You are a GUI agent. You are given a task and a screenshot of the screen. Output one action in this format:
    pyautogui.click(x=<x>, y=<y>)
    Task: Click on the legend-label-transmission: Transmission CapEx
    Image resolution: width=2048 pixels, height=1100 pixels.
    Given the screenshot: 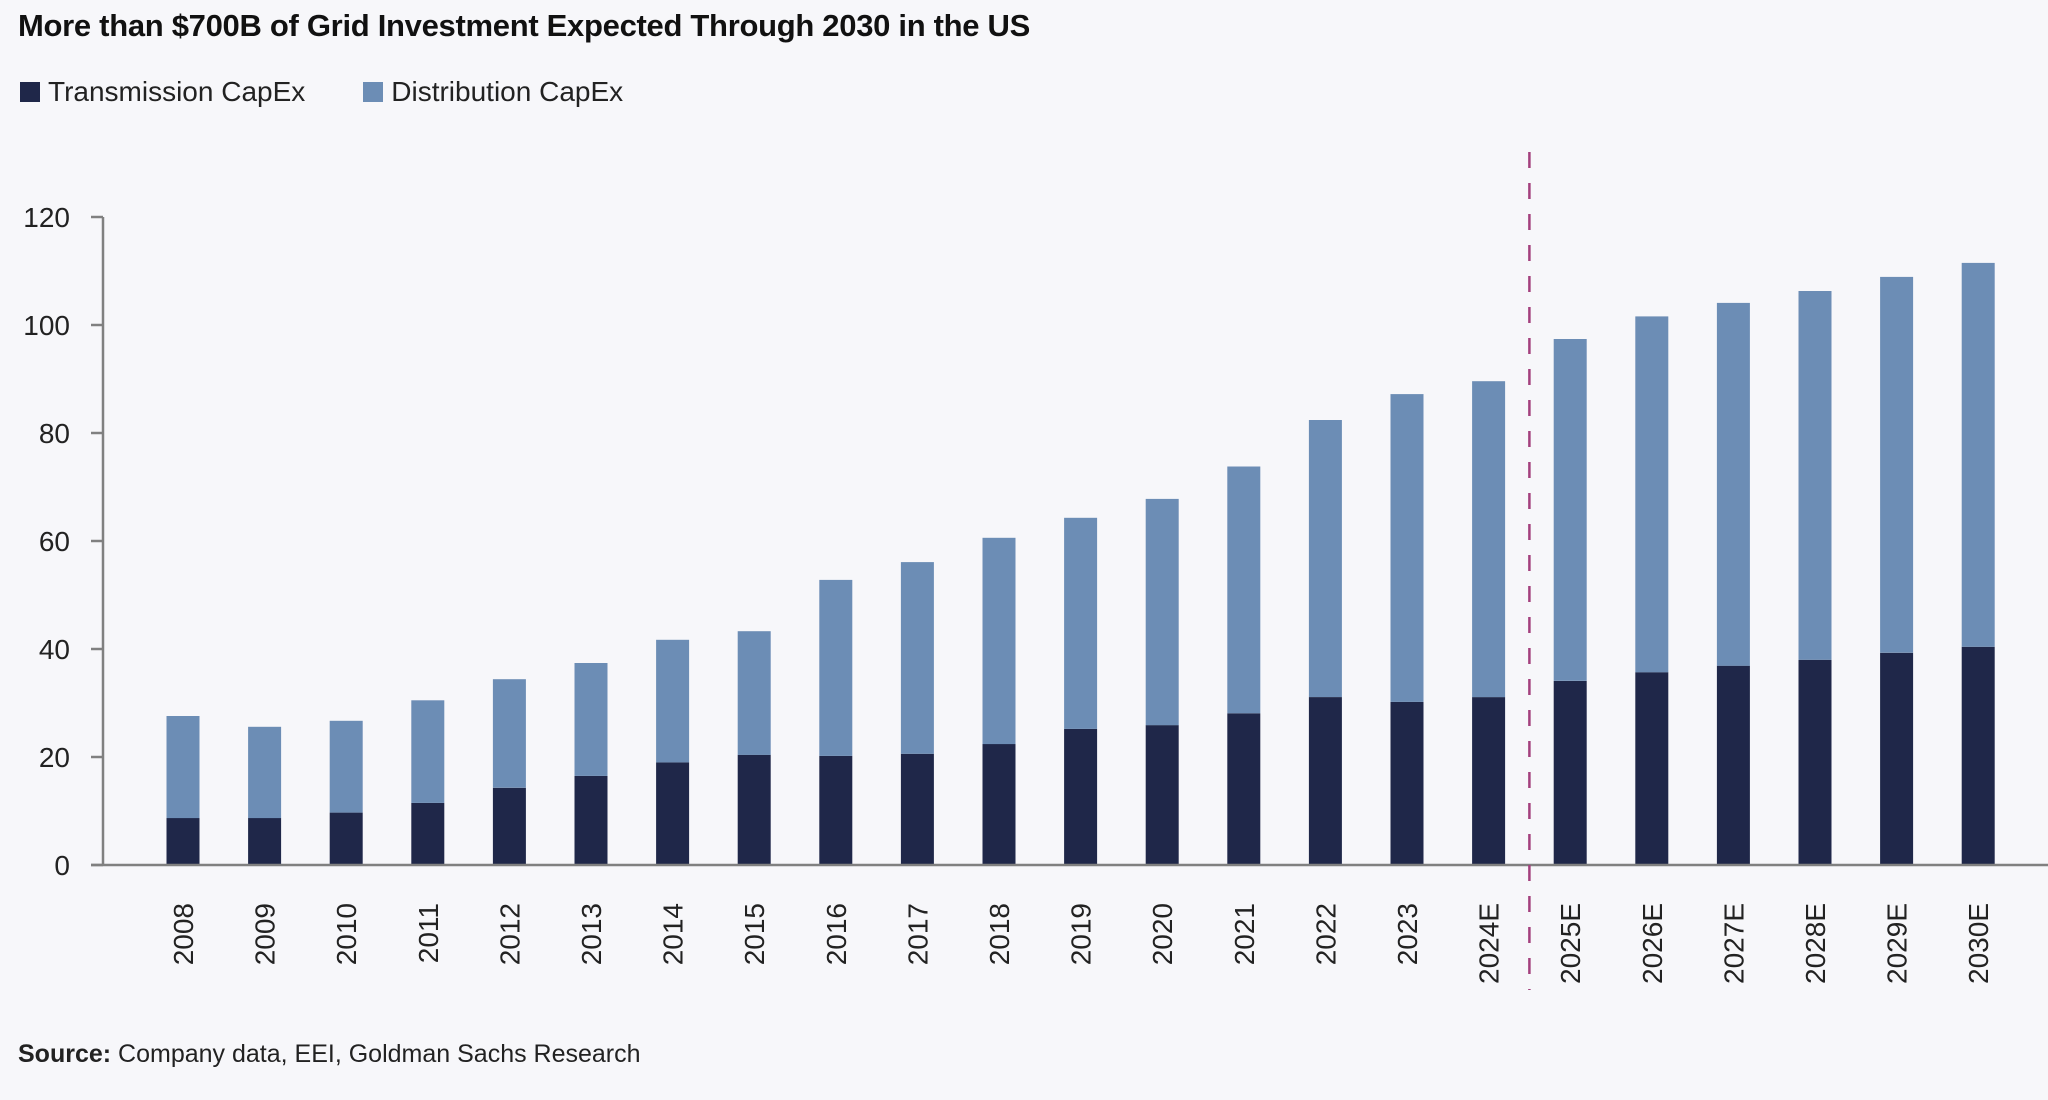 What is the action you would take?
    pyautogui.click(x=177, y=91)
    